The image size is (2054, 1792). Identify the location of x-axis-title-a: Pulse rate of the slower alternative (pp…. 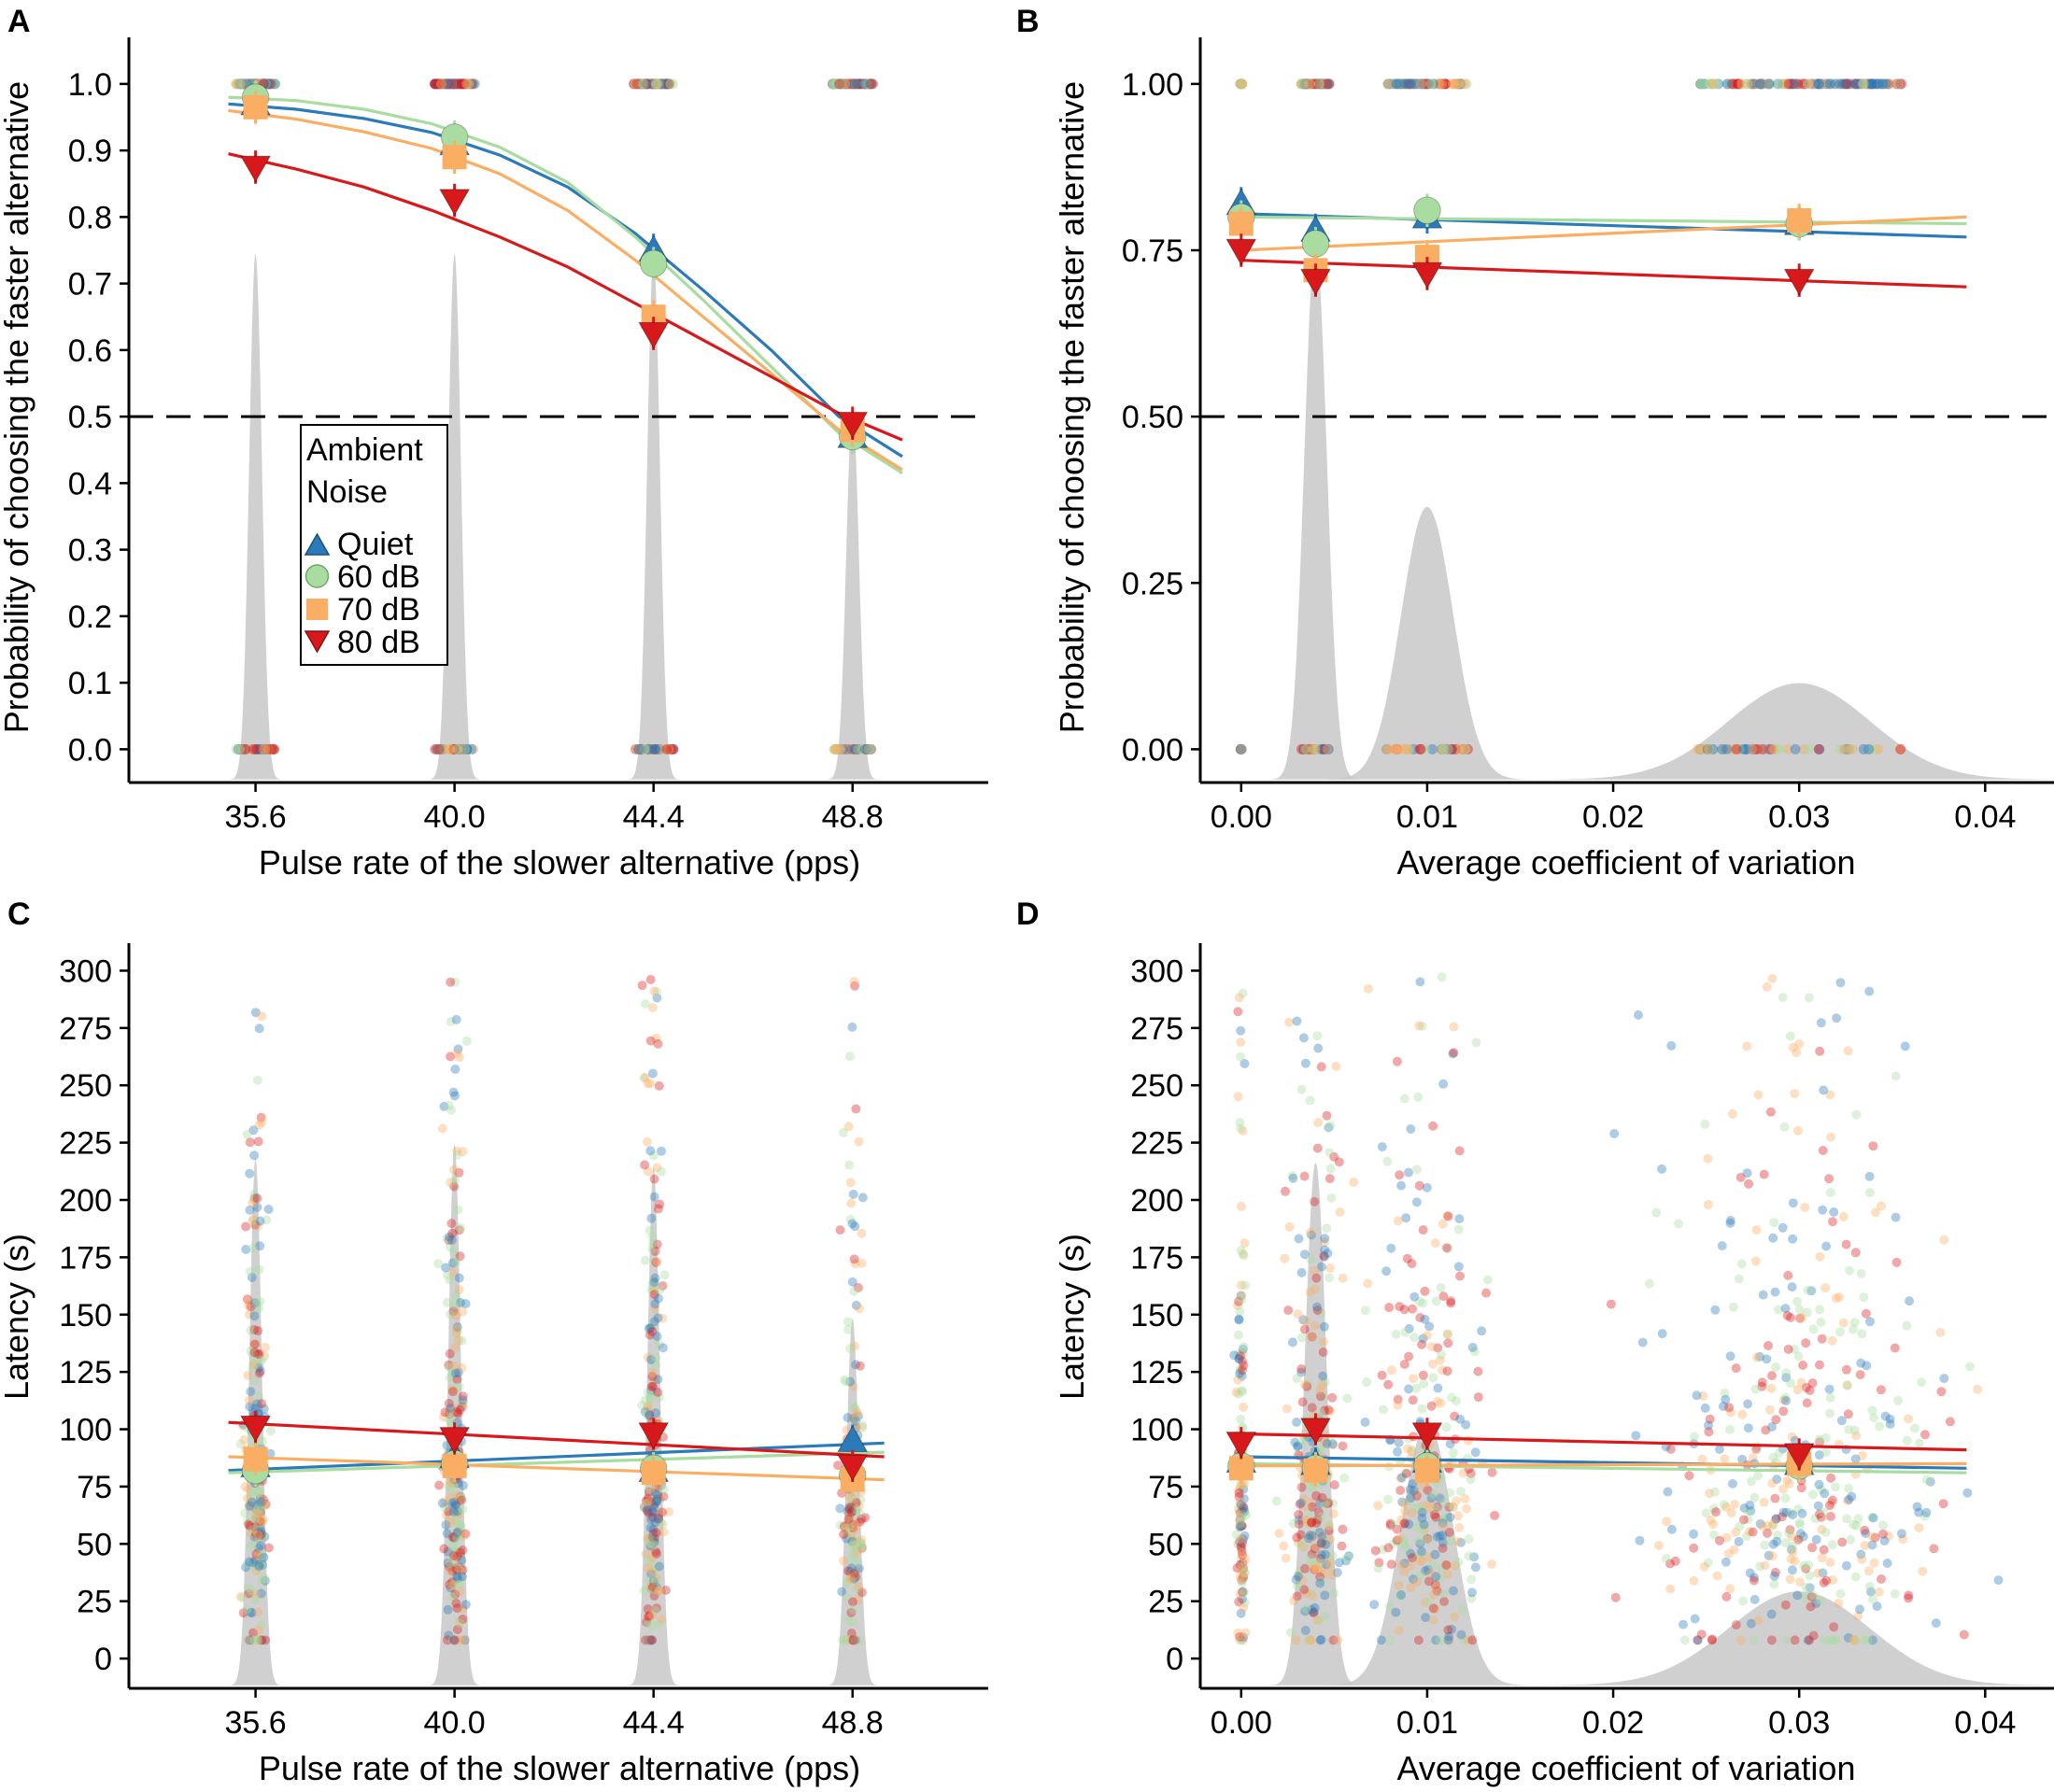
(559, 863).